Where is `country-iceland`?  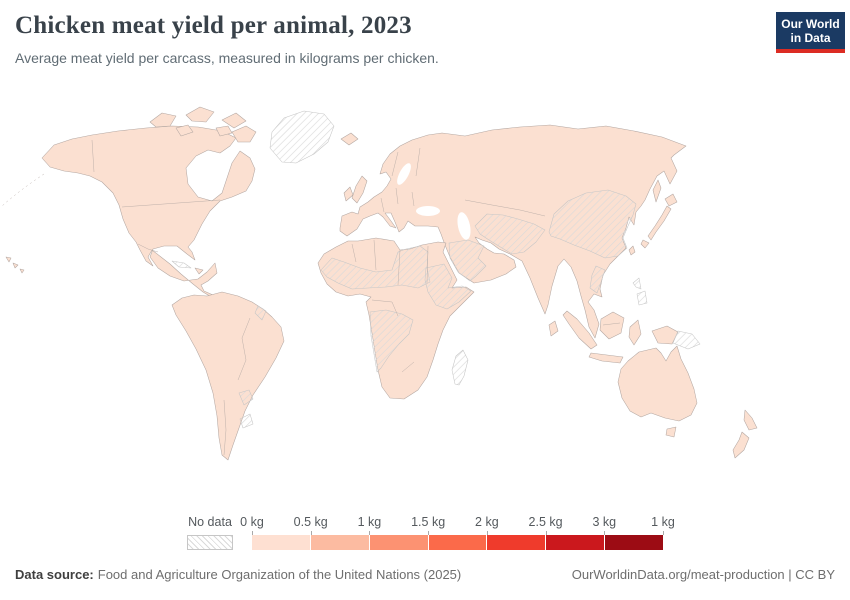 country-iceland is located at coordinates (349, 139).